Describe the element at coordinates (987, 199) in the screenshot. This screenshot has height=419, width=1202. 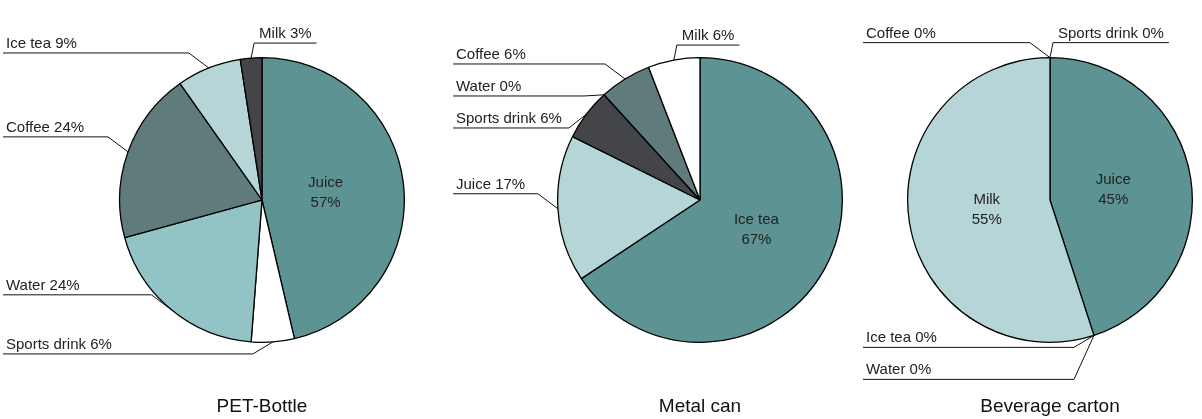
I see `slice-label: Milk` at that location.